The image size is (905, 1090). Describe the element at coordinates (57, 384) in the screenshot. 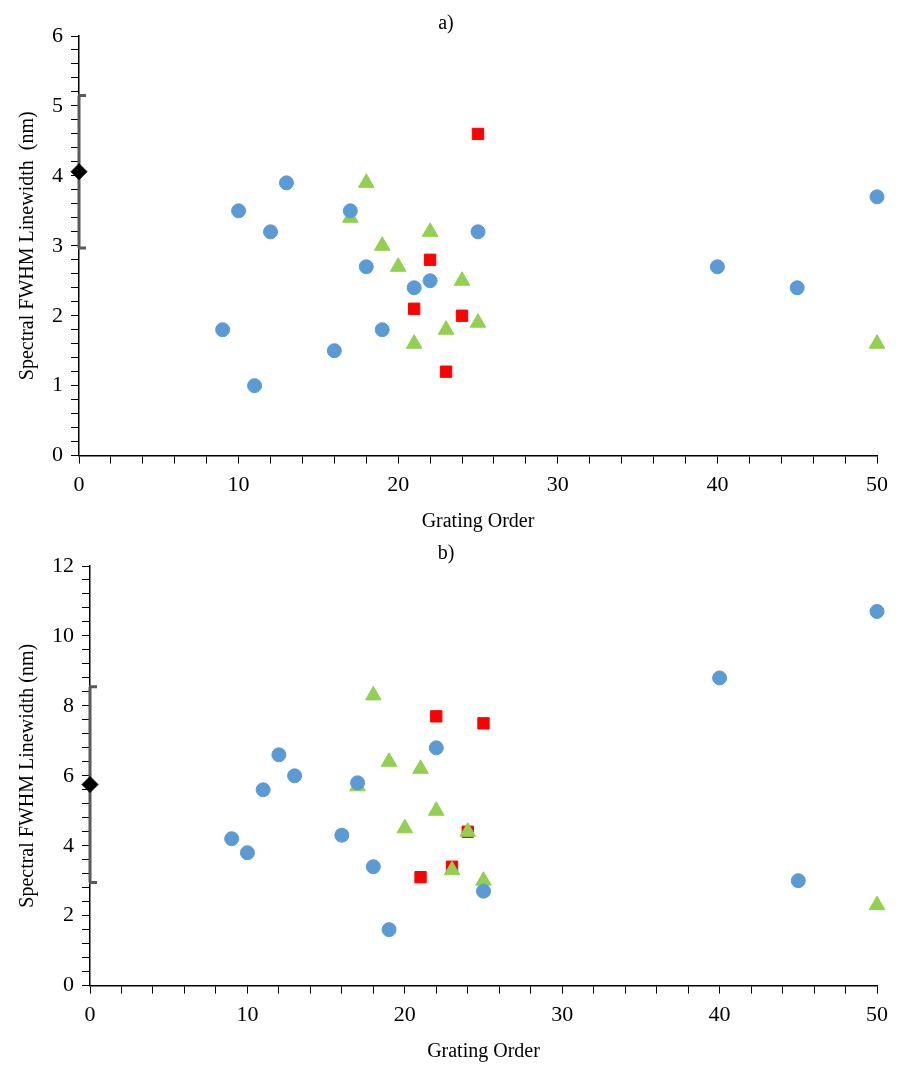

I see `y-tick-label: 1` at that location.